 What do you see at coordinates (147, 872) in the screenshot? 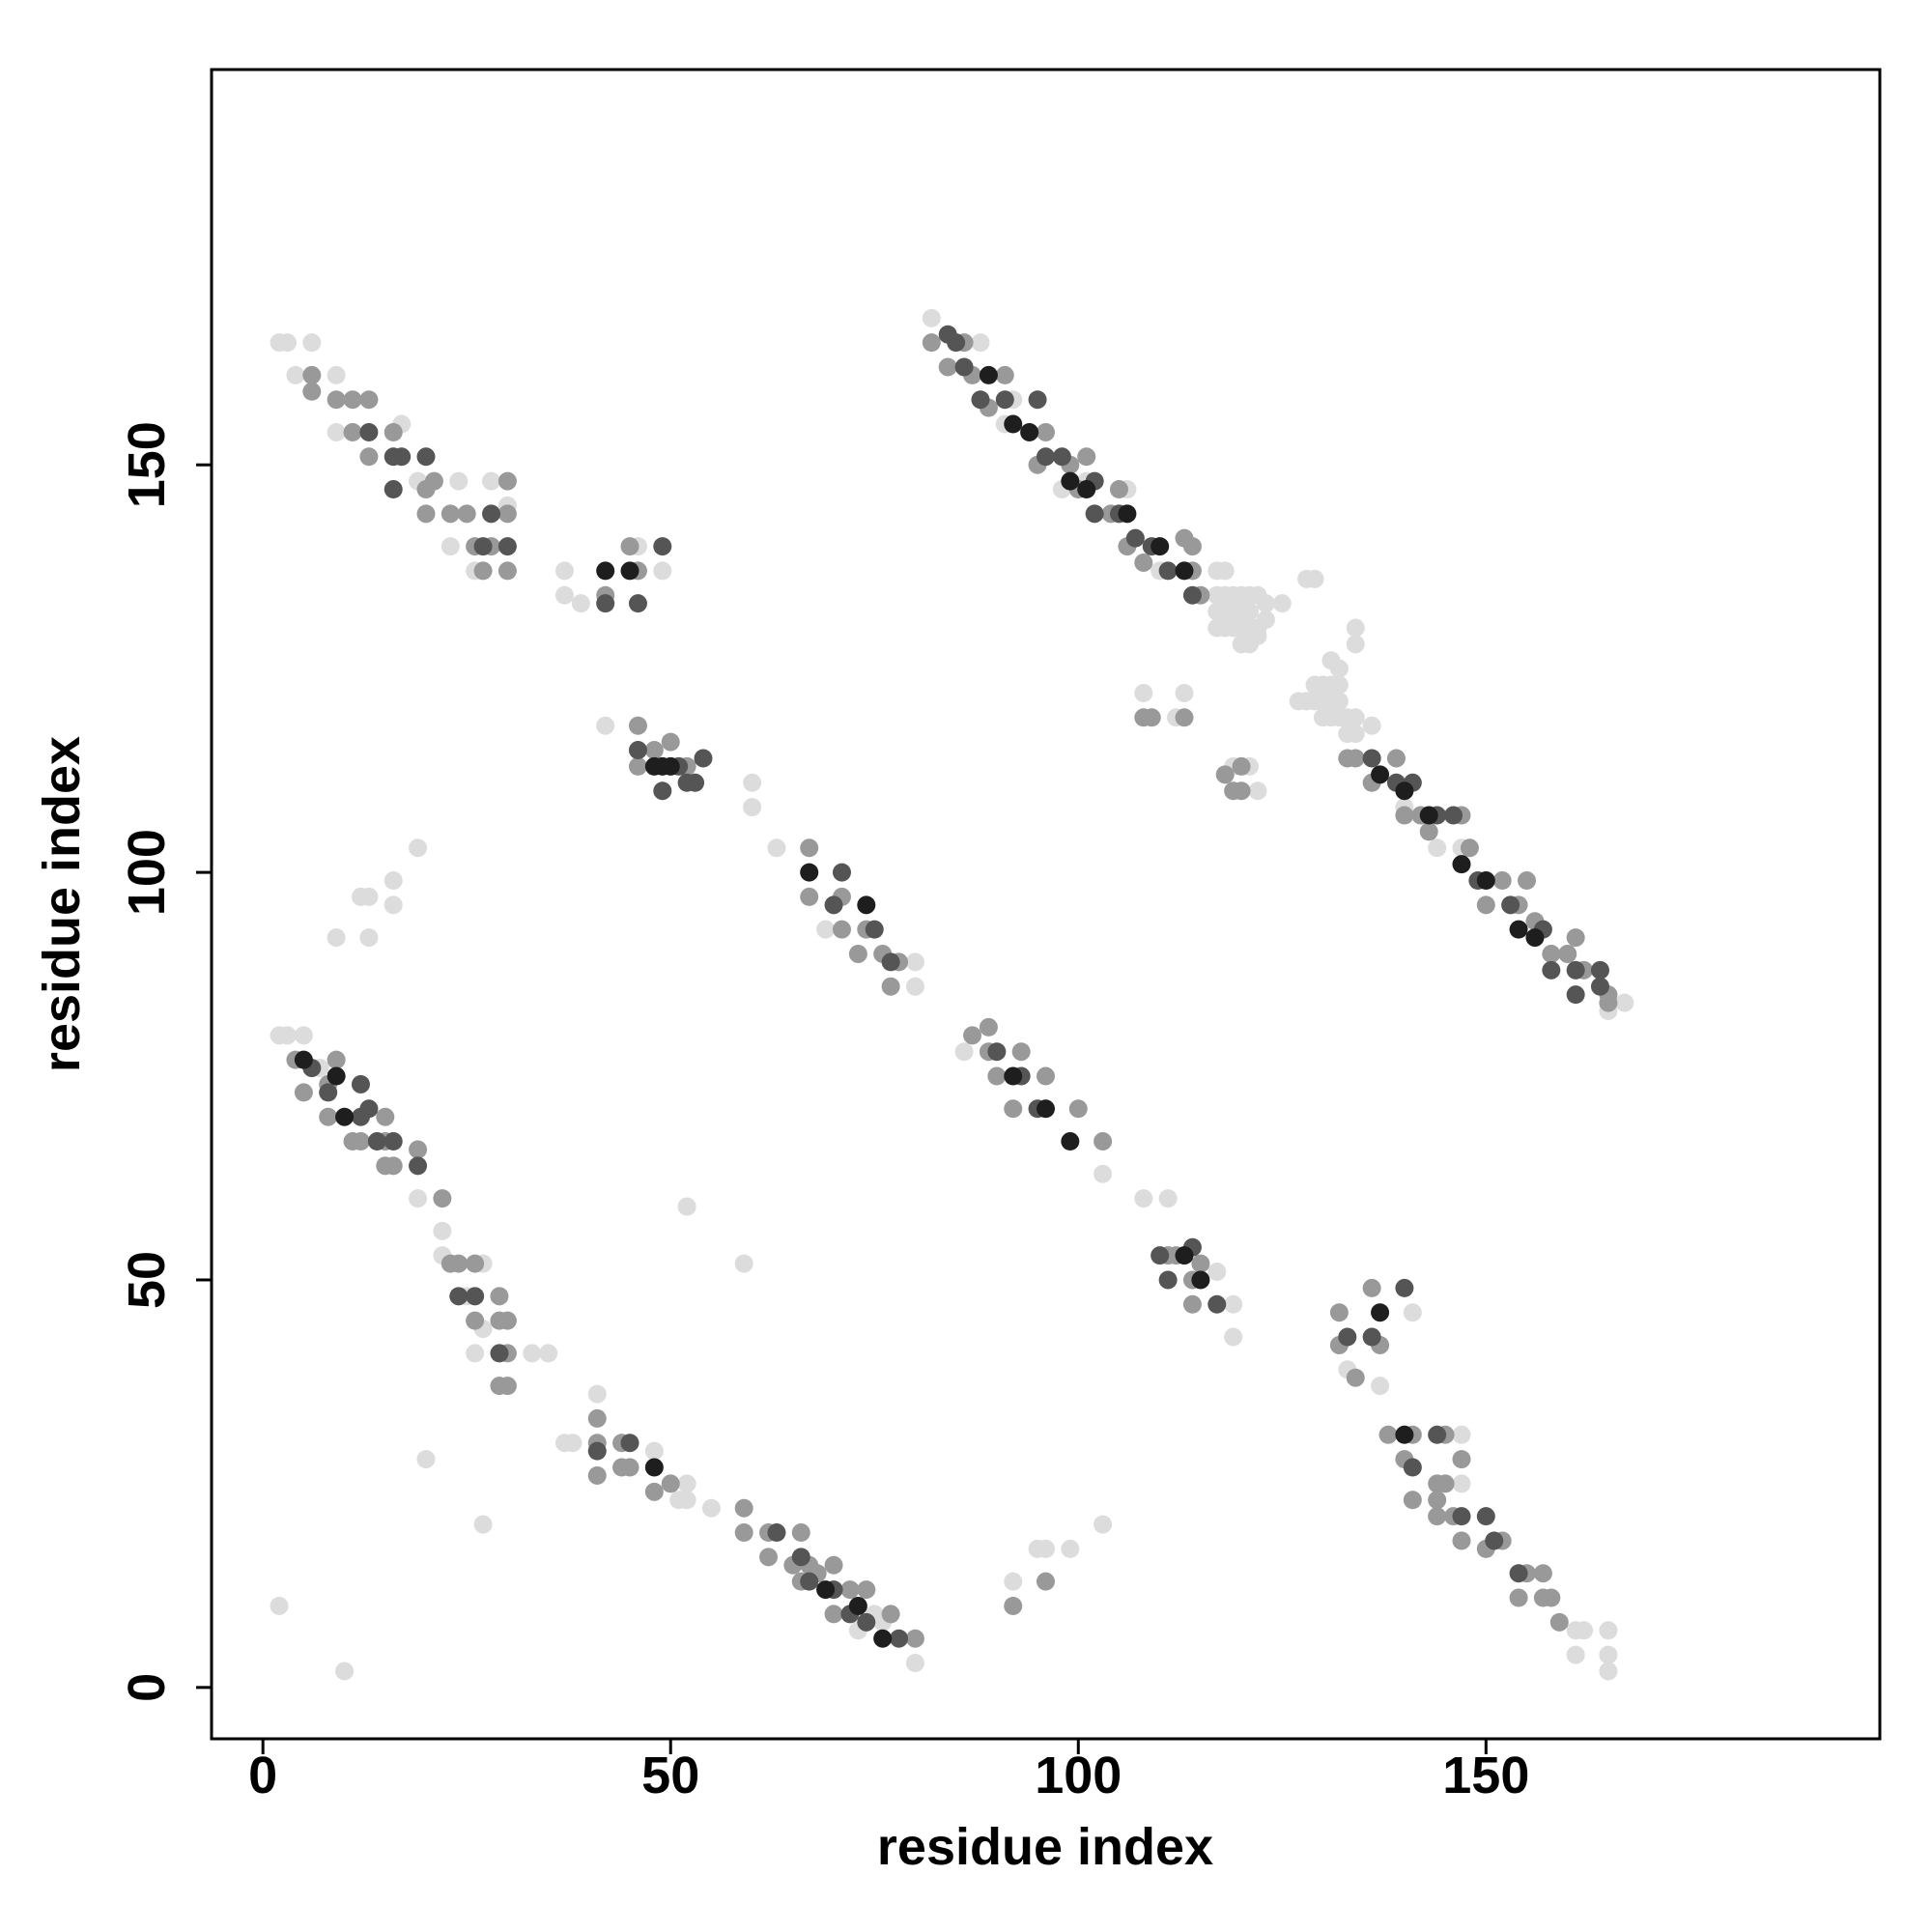
I see `y-tick-label: 100` at bounding box center [147, 872].